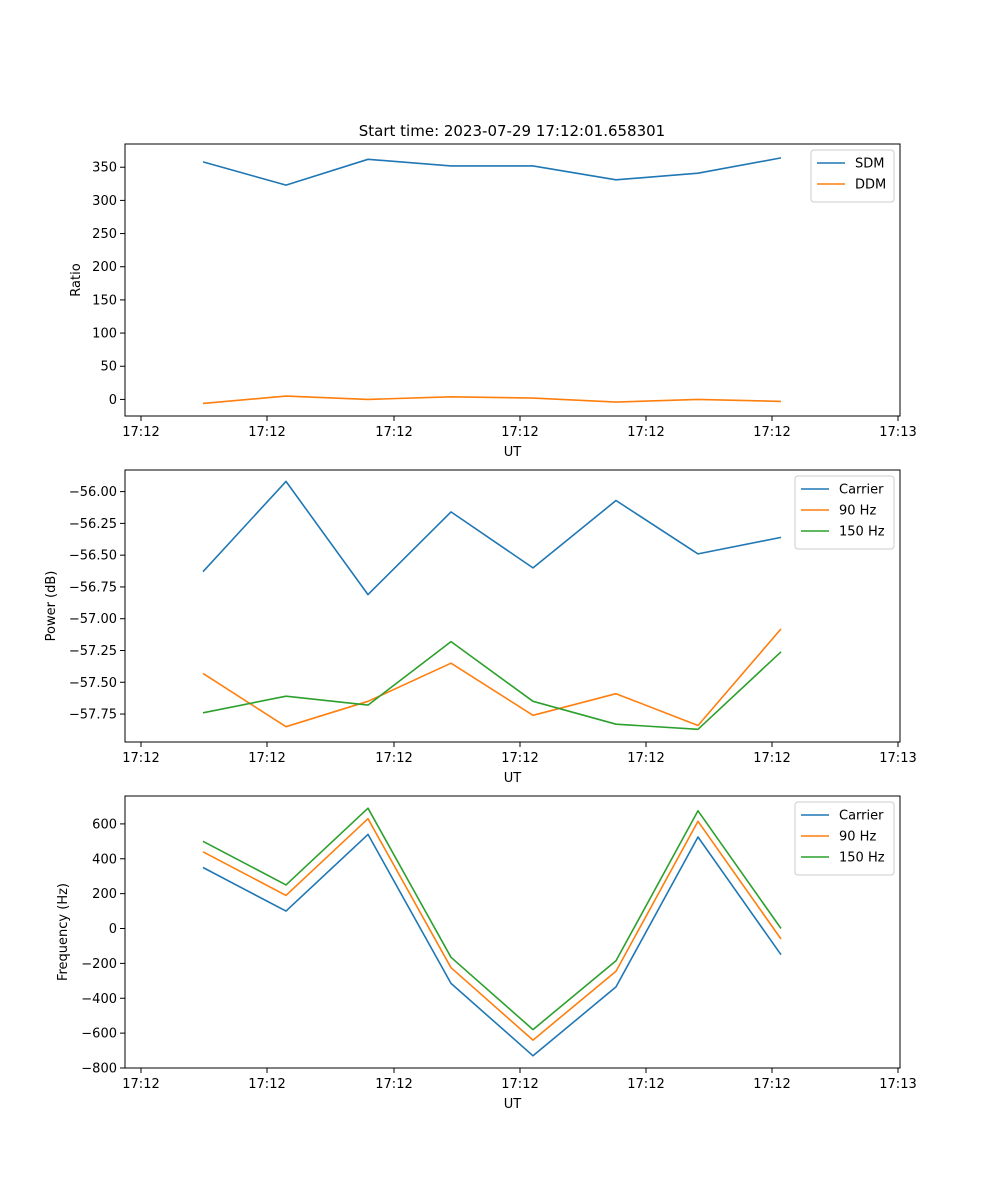  What do you see at coordinates (104, 234) in the screenshot?
I see `y-tick-label: 250` at bounding box center [104, 234].